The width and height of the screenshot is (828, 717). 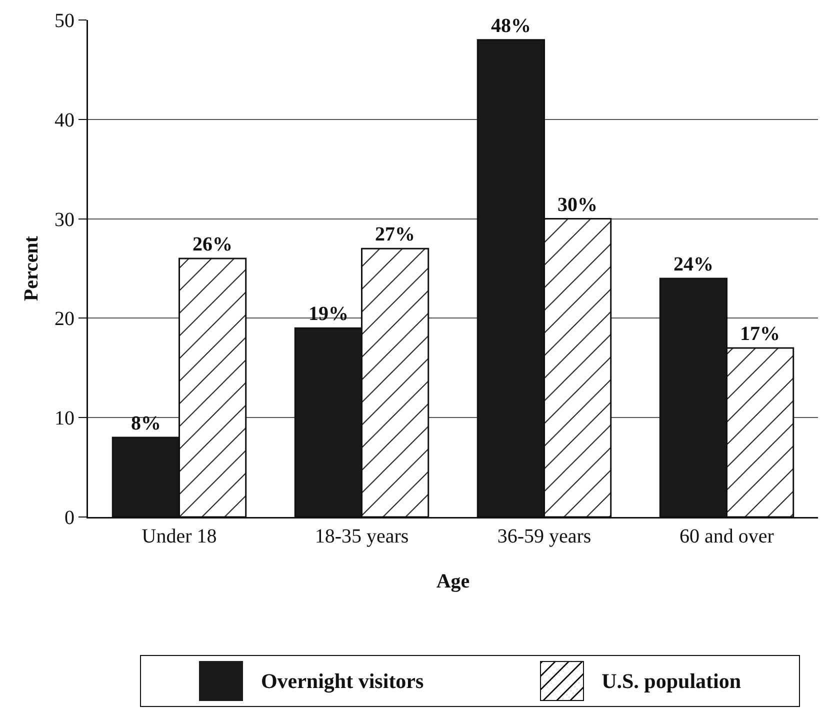 I want to click on data-label: 8%, so click(x=145, y=423).